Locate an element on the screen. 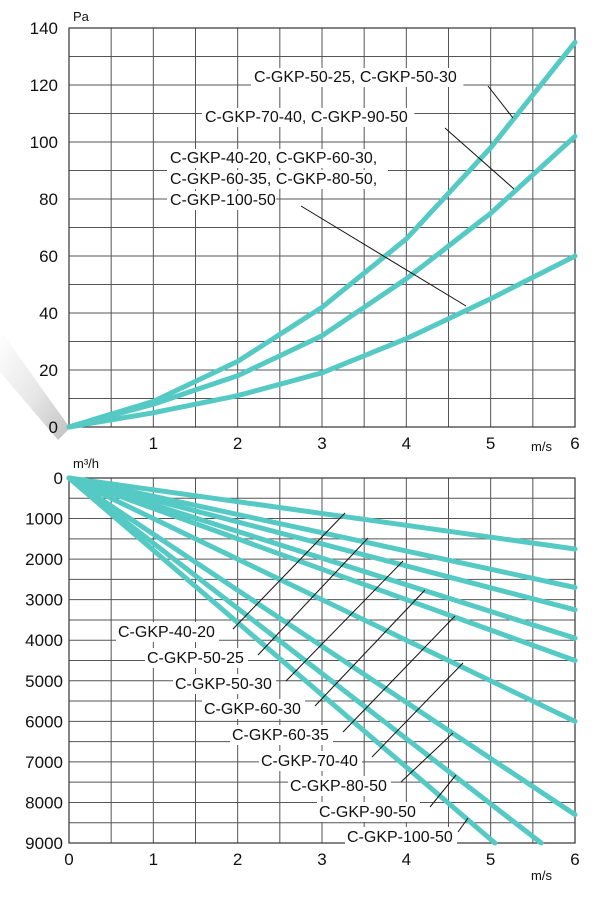  pressure-y-tick: 40 is located at coordinates (48, 313).